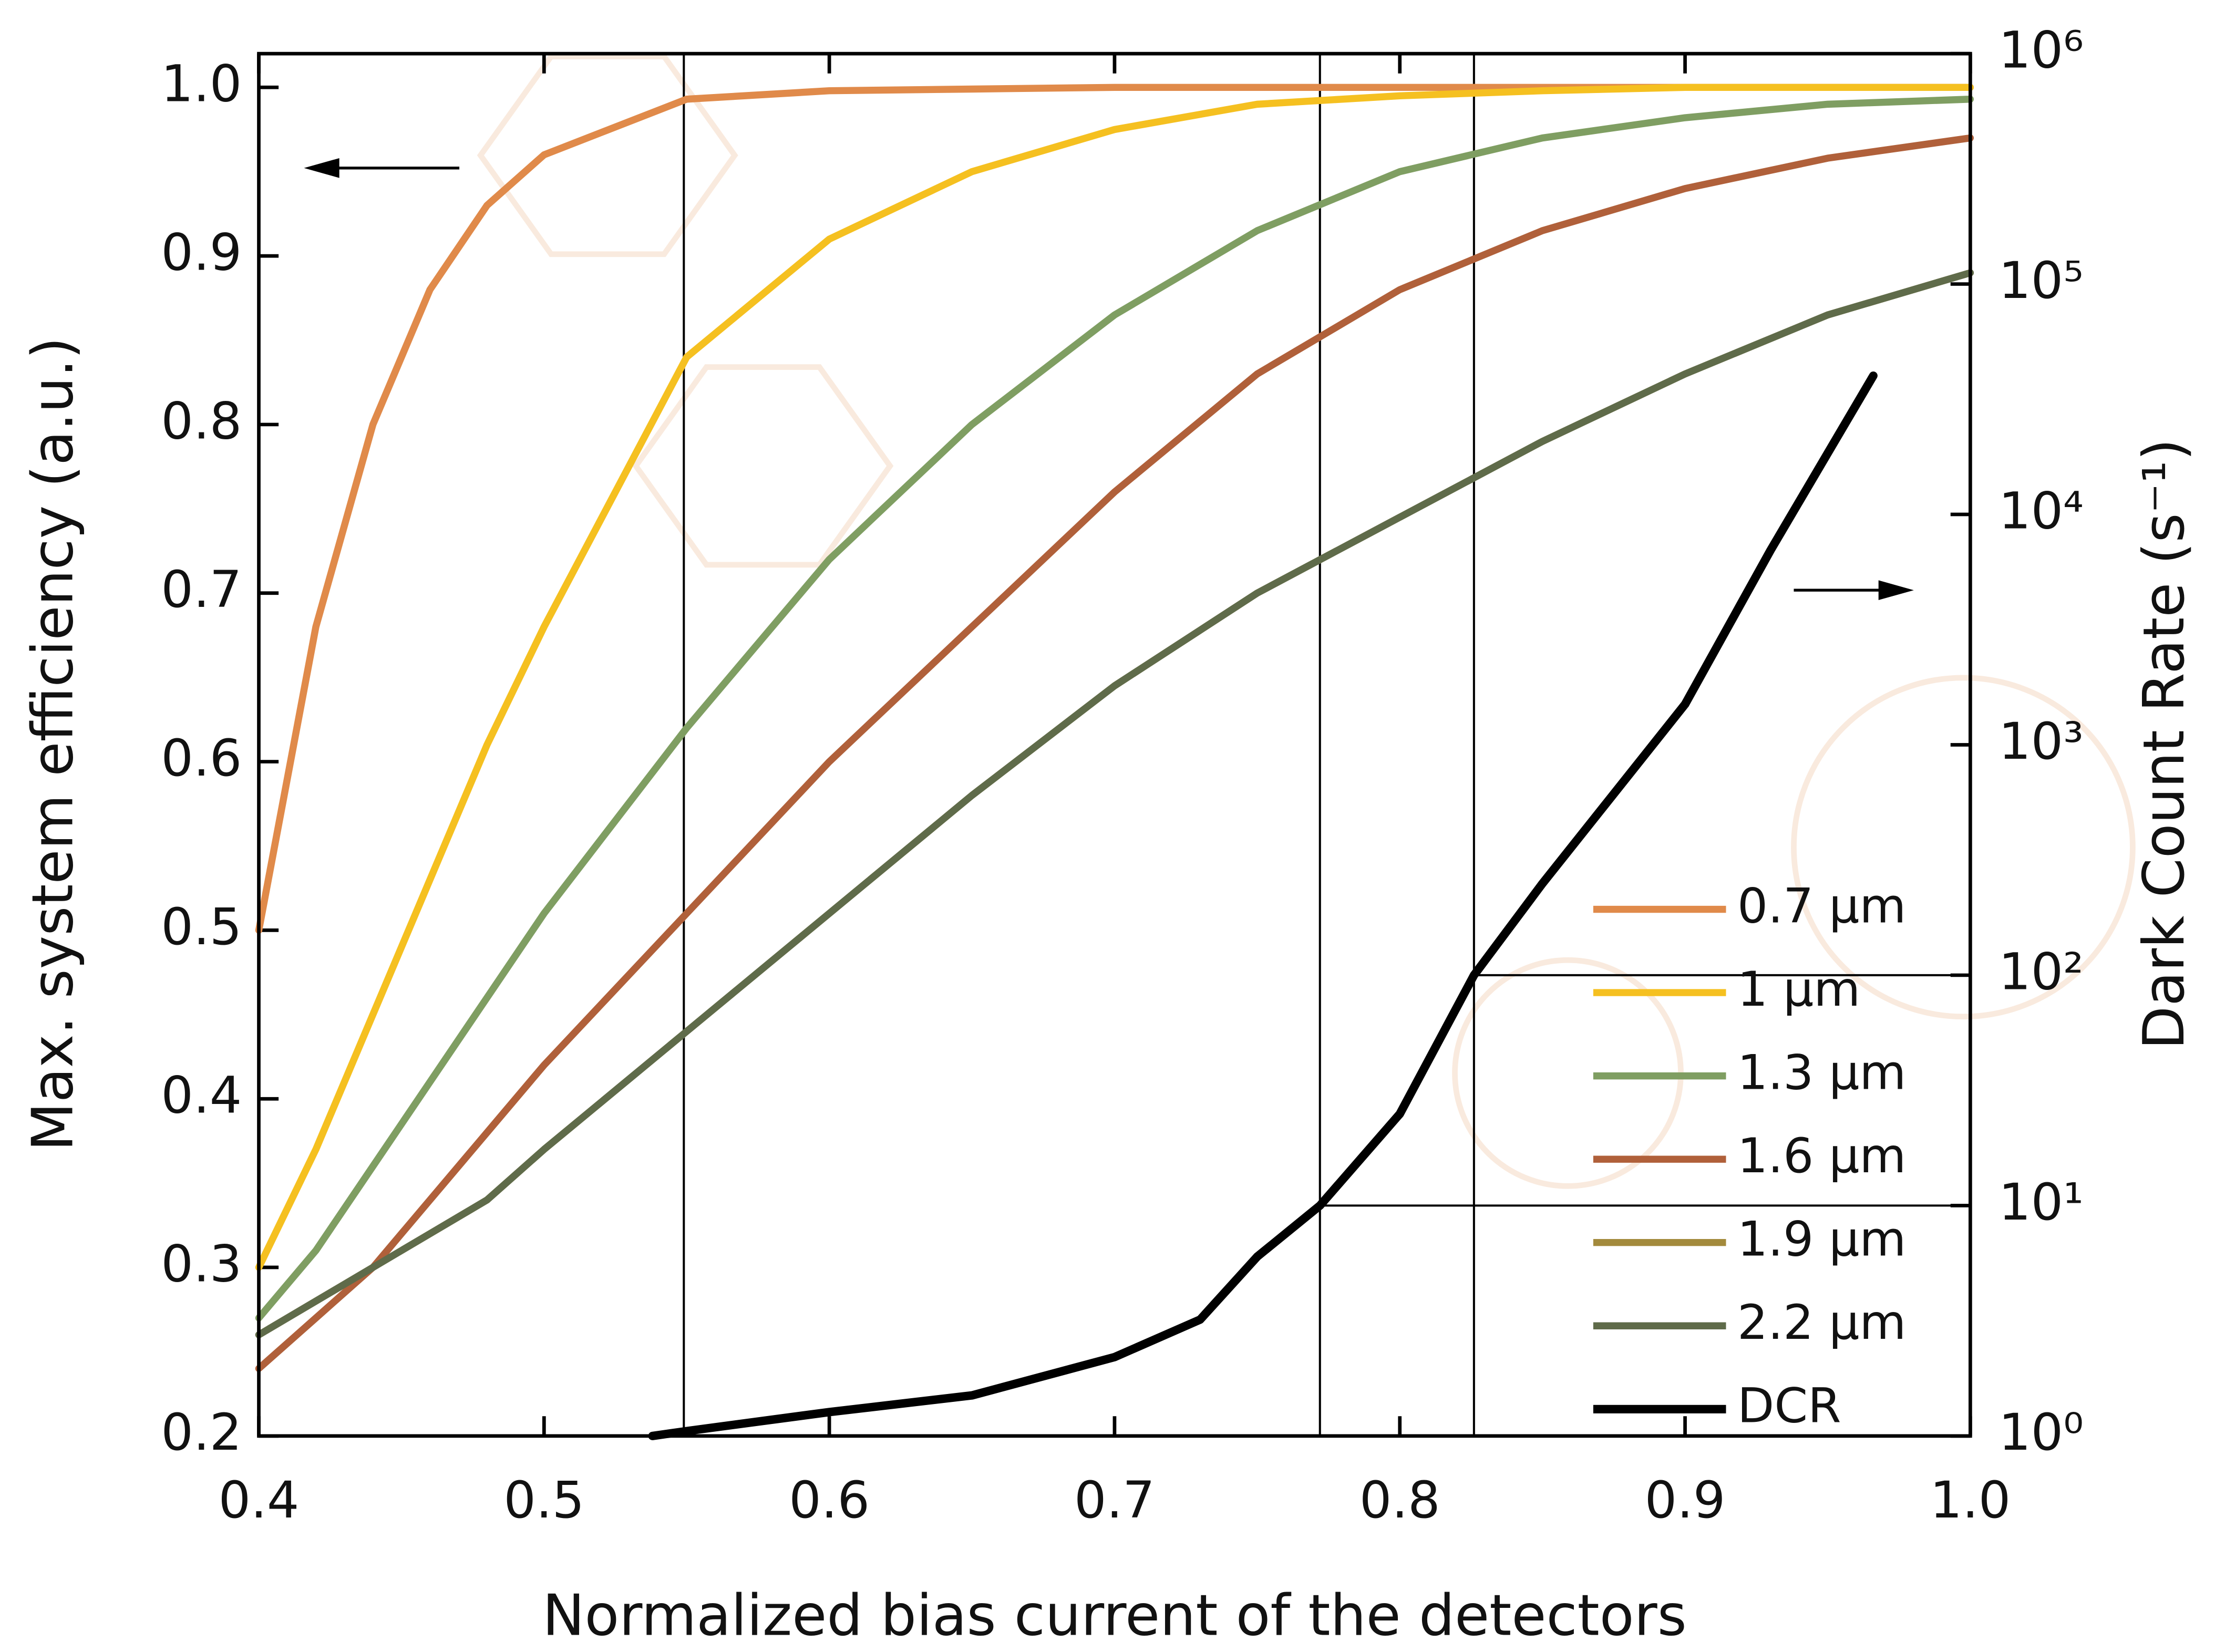  Describe the element at coordinates (201, 252) in the screenshot. I see `y-tick-label: 0.9` at that location.